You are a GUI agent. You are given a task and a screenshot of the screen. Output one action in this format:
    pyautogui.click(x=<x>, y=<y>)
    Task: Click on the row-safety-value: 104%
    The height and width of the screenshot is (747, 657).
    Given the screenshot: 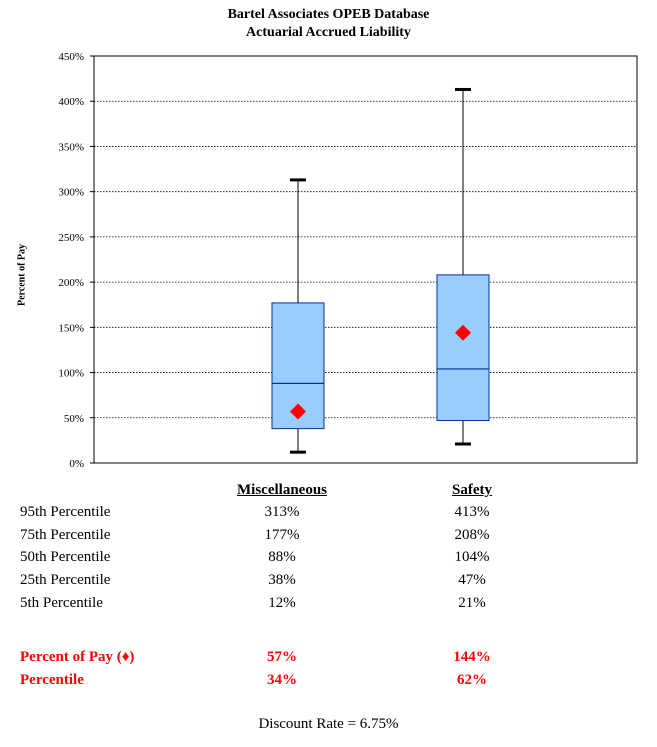 What is the action you would take?
    pyautogui.click(x=472, y=557)
    